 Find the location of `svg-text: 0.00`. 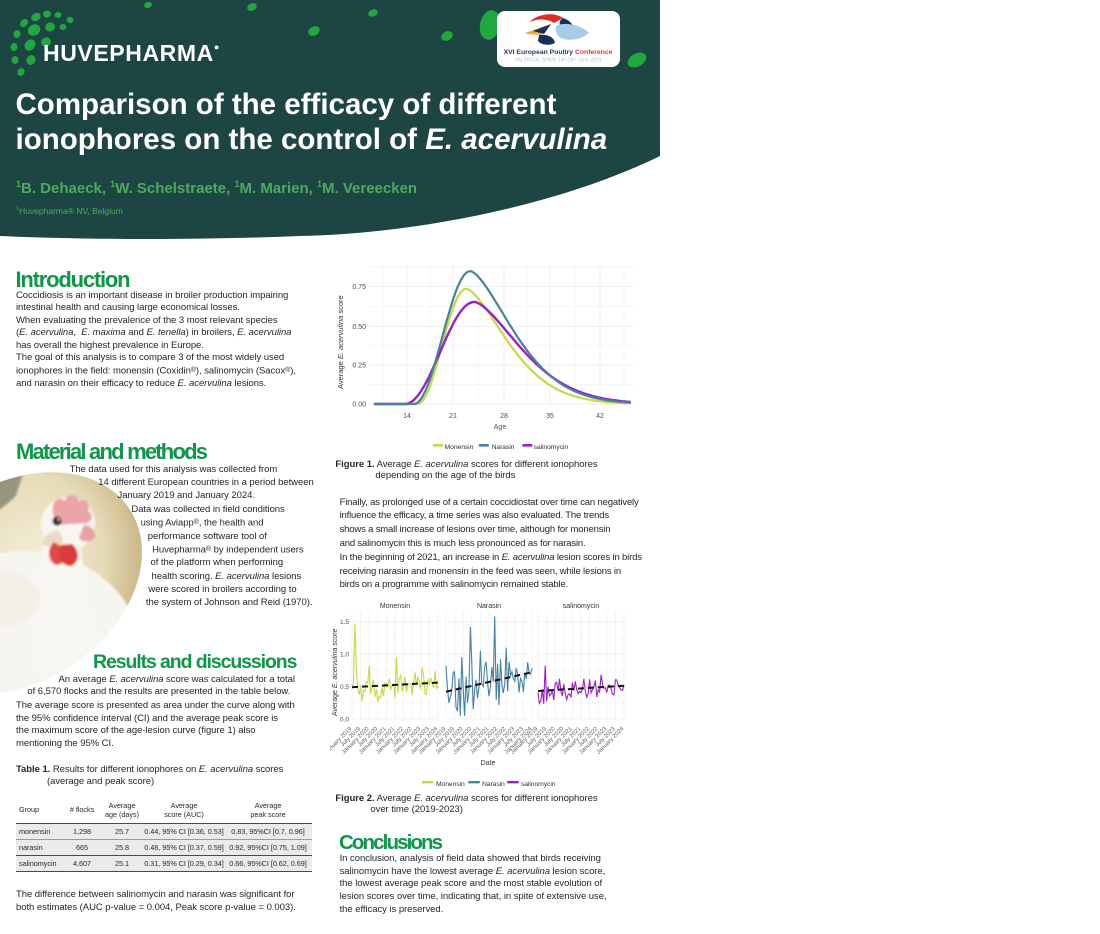

svg-text: 0.00 is located at coordinates (359, 405).